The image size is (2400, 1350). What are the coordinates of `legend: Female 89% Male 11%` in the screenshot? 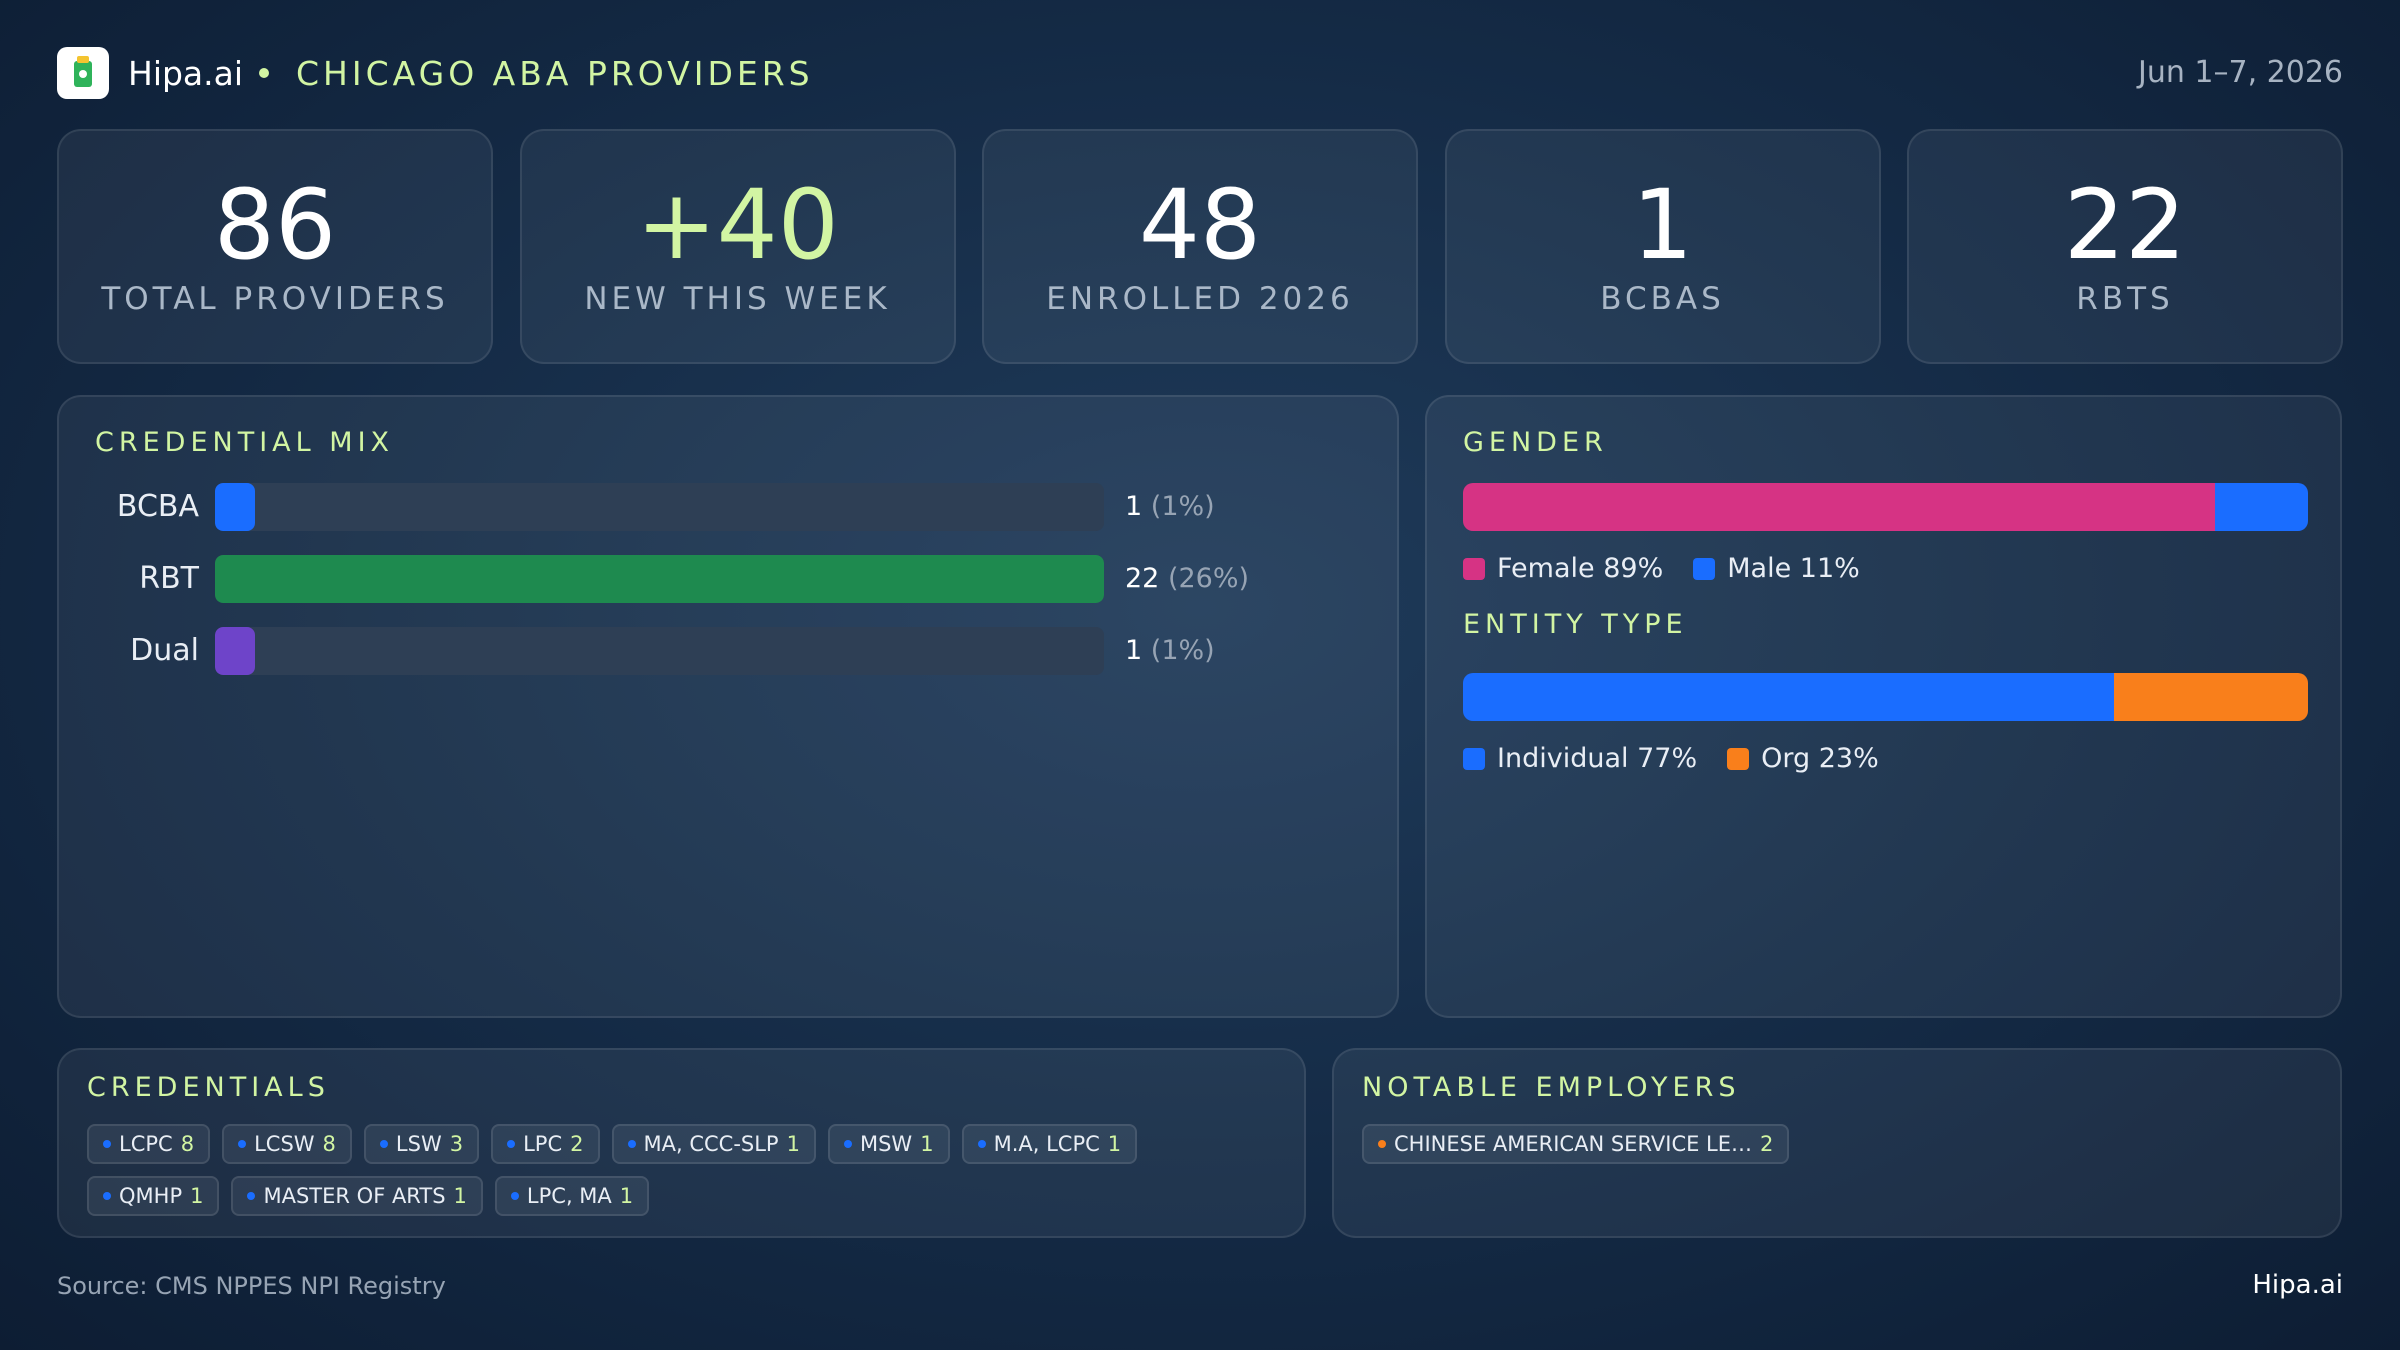 It's located at (1661, 568).